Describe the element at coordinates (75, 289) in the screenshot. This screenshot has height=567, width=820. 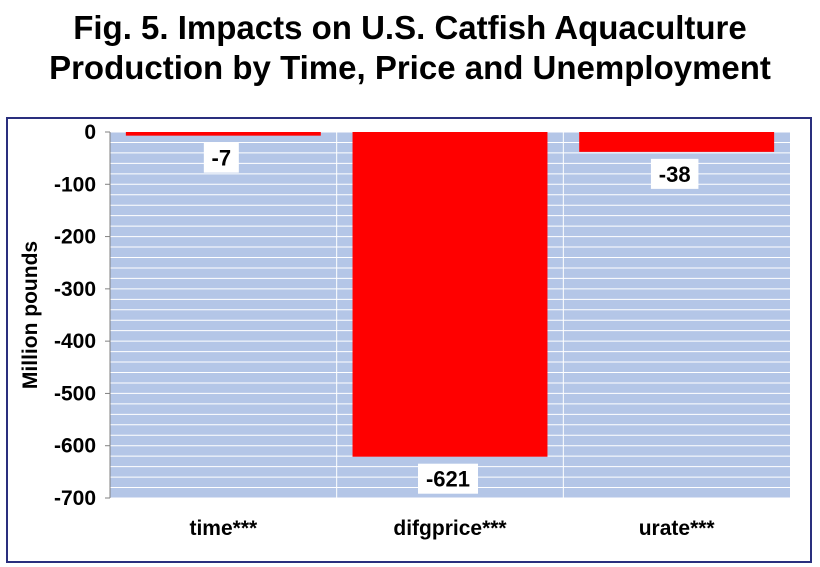
I see `y-tick-label: -300` at that location.